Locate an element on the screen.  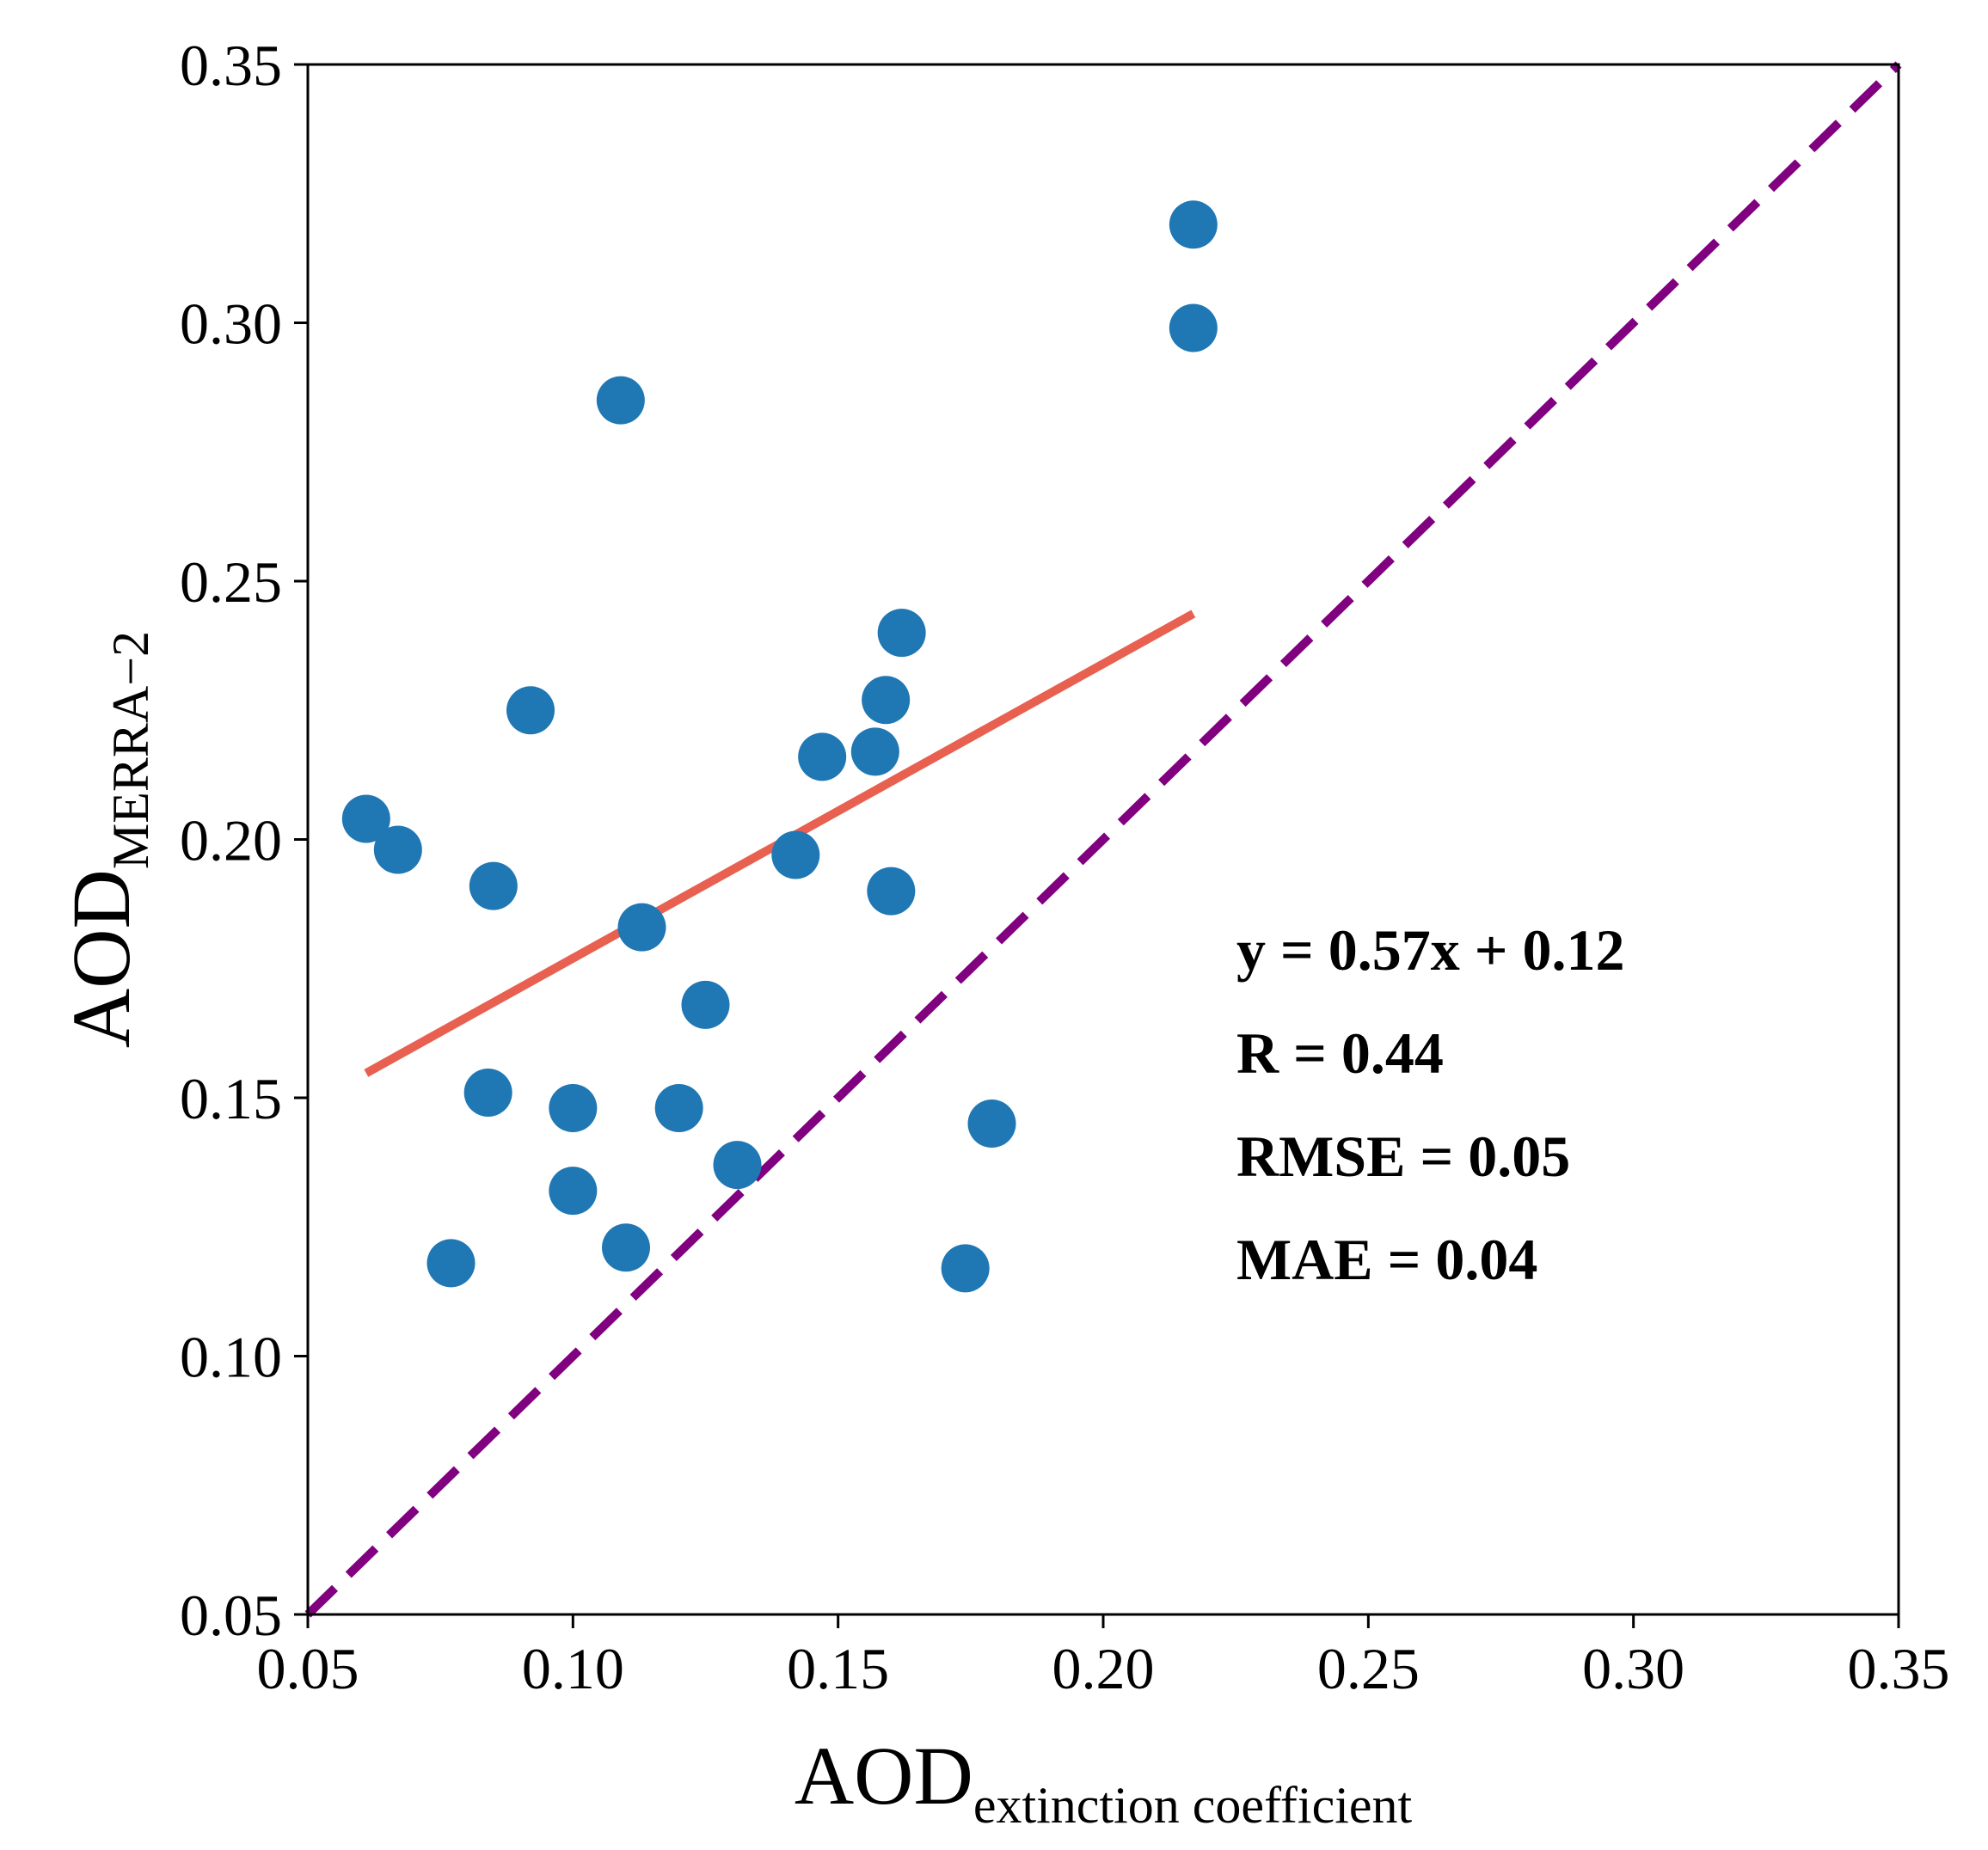
y-tick-label: 0.15 is located at coordinates (231, 1098).